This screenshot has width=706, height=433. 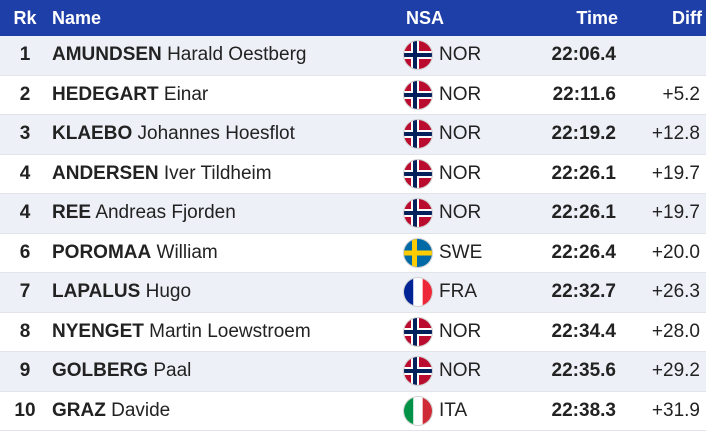 What do you see at coordinates (165, 213) in the screenshot?
I see `athlete-first-name: Andreas Fjorden` at bounding box center [165, 213].